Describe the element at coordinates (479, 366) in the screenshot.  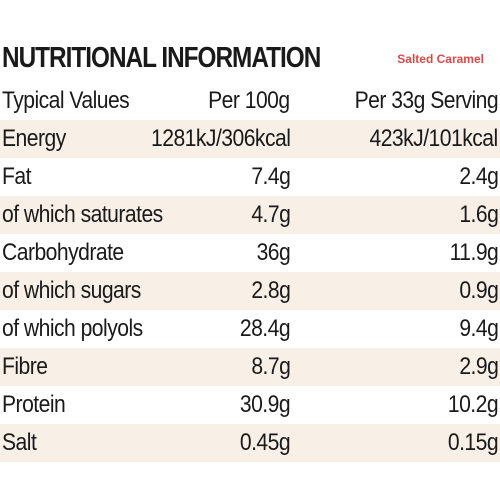
I see `row-value-per-serving: 2.9g` at that location.